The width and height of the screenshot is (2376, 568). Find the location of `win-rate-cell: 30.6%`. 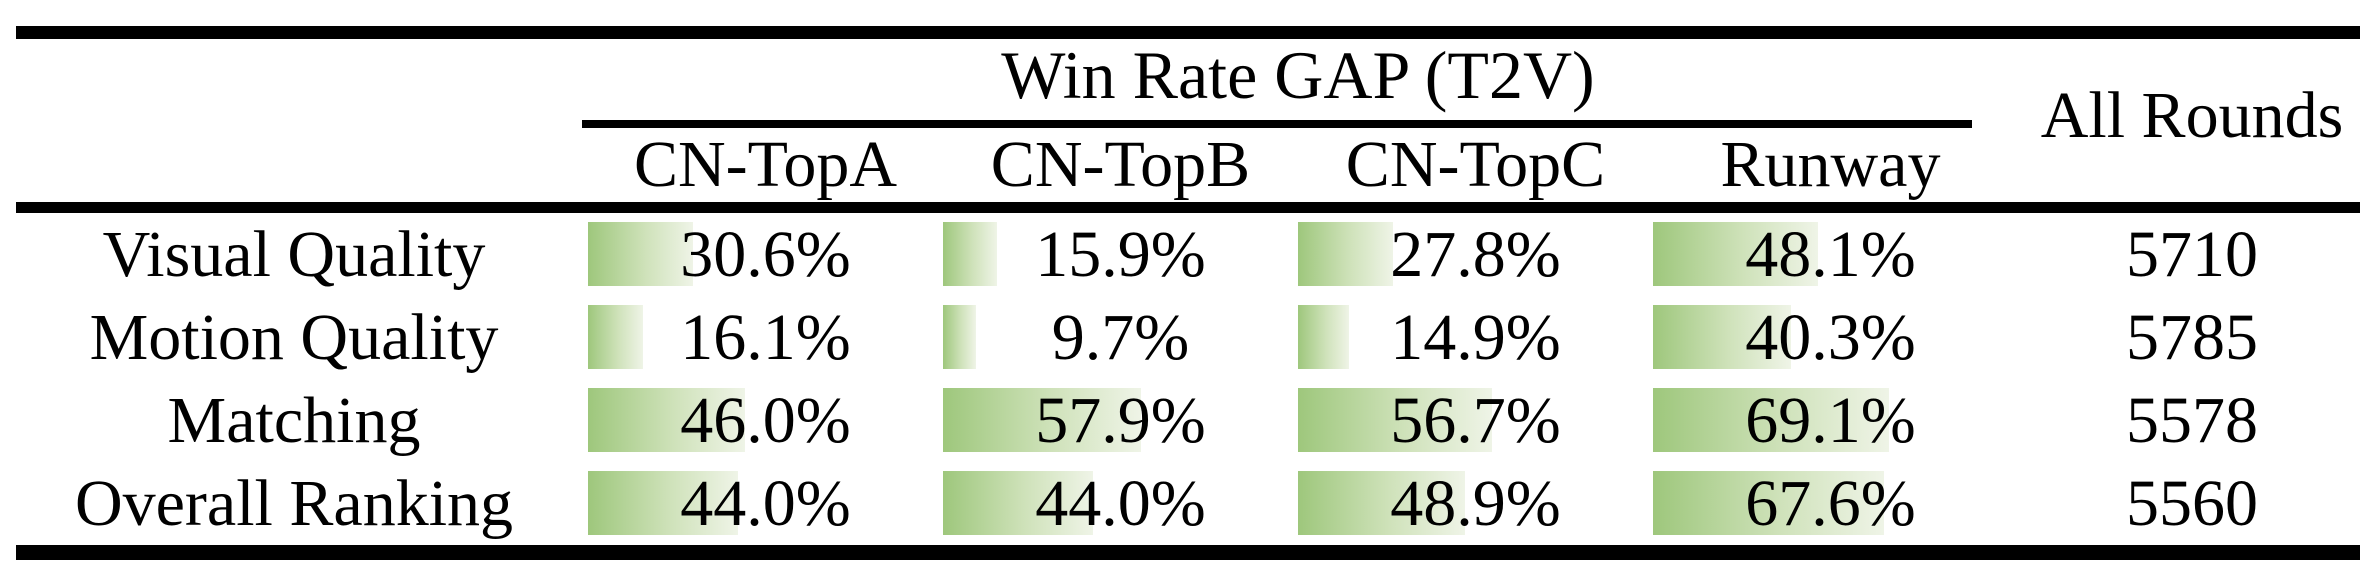

win-rate-cell: 30.6% is located at coordinates (765, 254).